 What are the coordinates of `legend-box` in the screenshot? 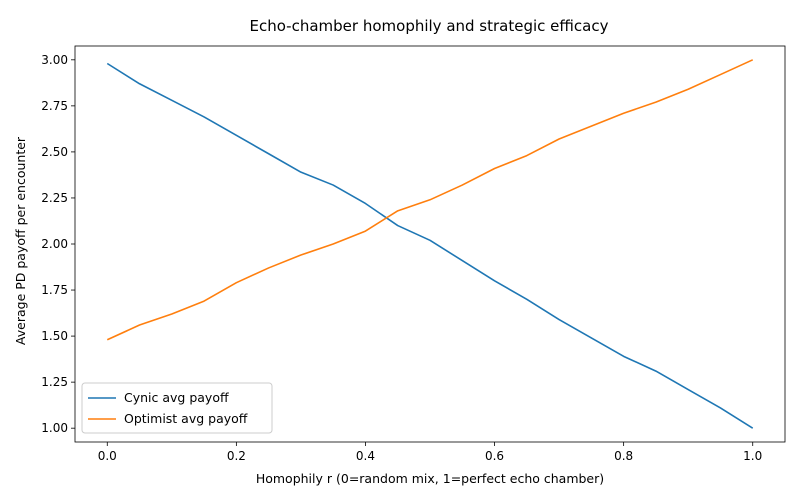 It's located at (177, 408).